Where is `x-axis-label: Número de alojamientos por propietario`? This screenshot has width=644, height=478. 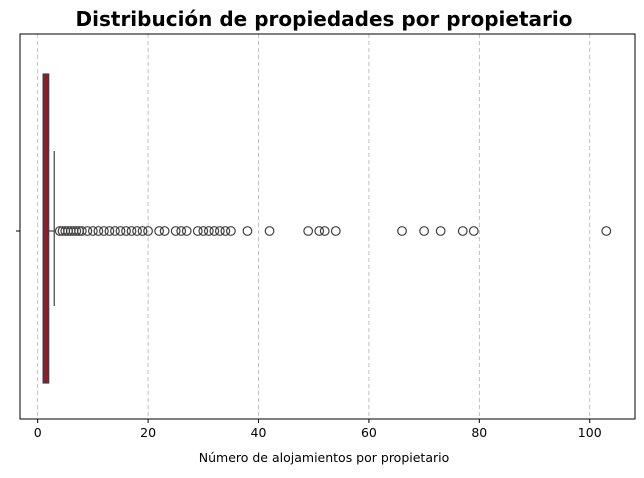
x-axis-label: Número de alojamientos por propietario is located at coordinates (324, 457).